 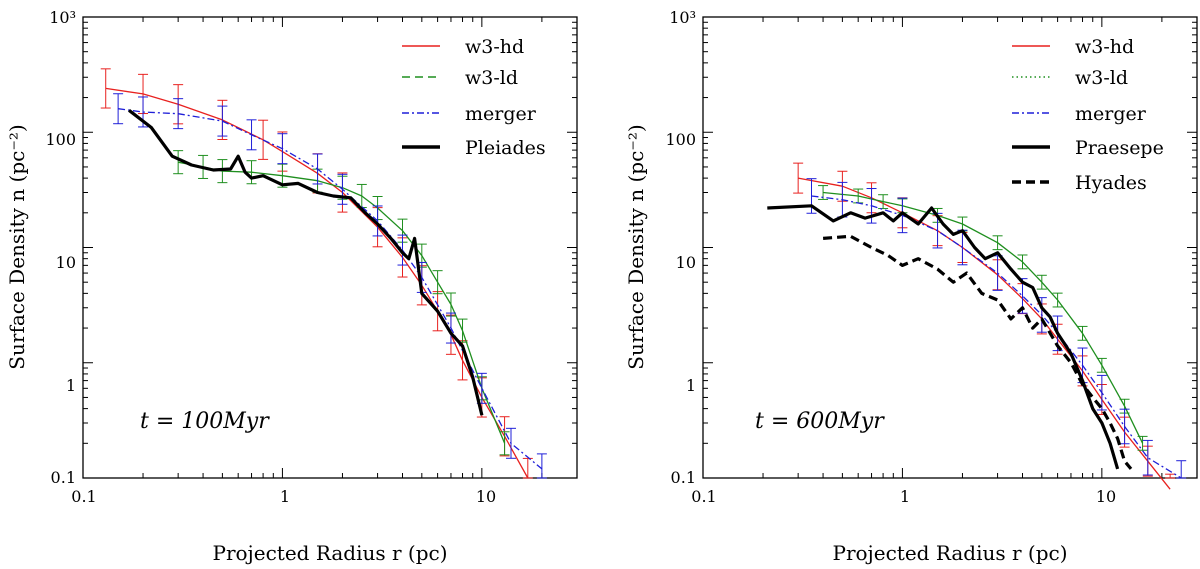 What do you see at coordinates (820, 421) in the screenshot?
I see `time-annotation: t = 600Myr` at bounding box center [820, 421].